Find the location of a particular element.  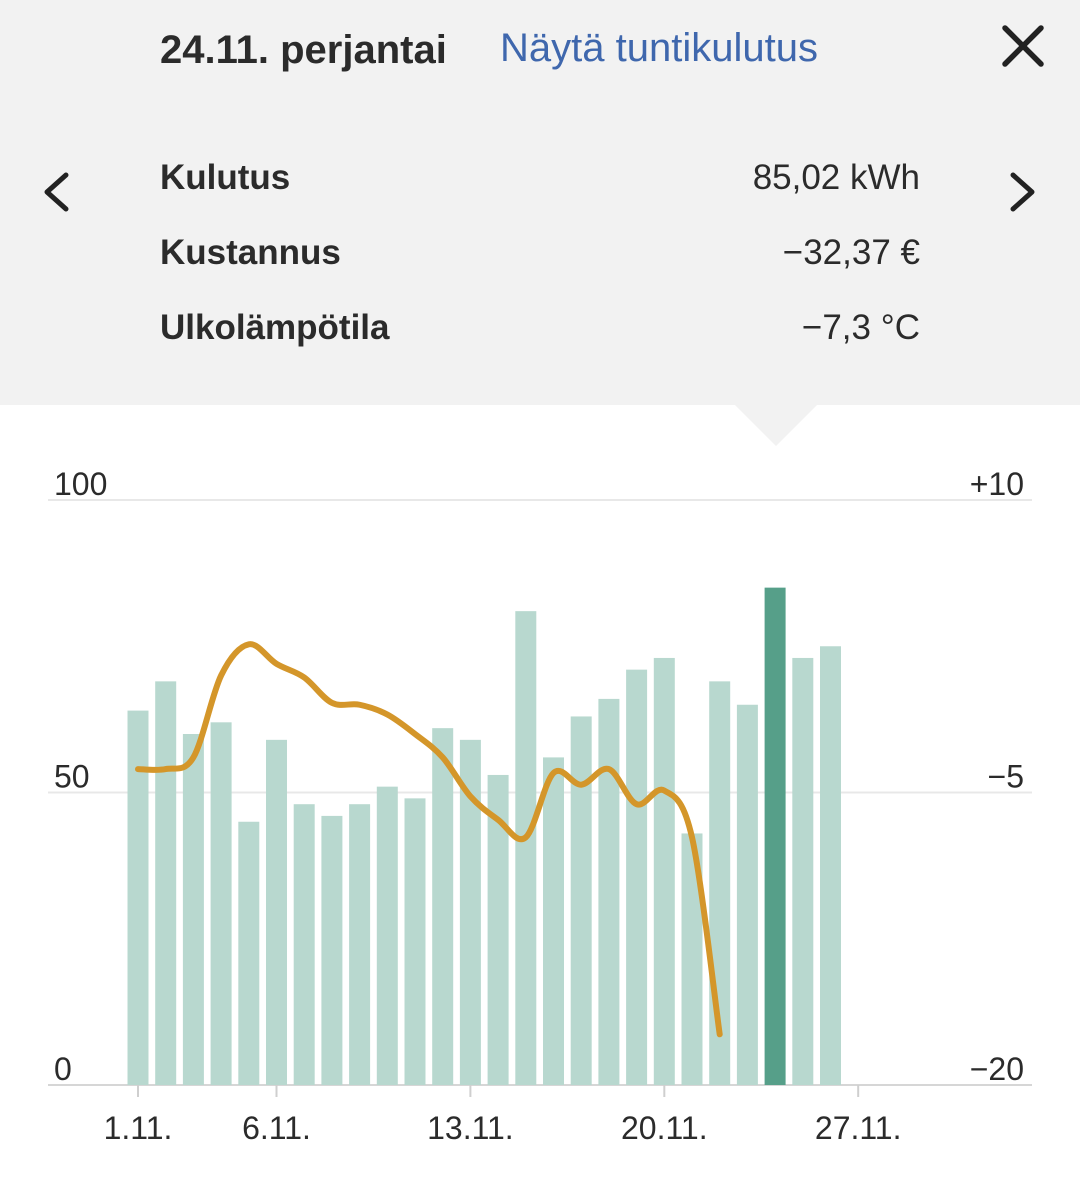

selected-date: 24.11. perjantai is located at coordinates (303, 50).